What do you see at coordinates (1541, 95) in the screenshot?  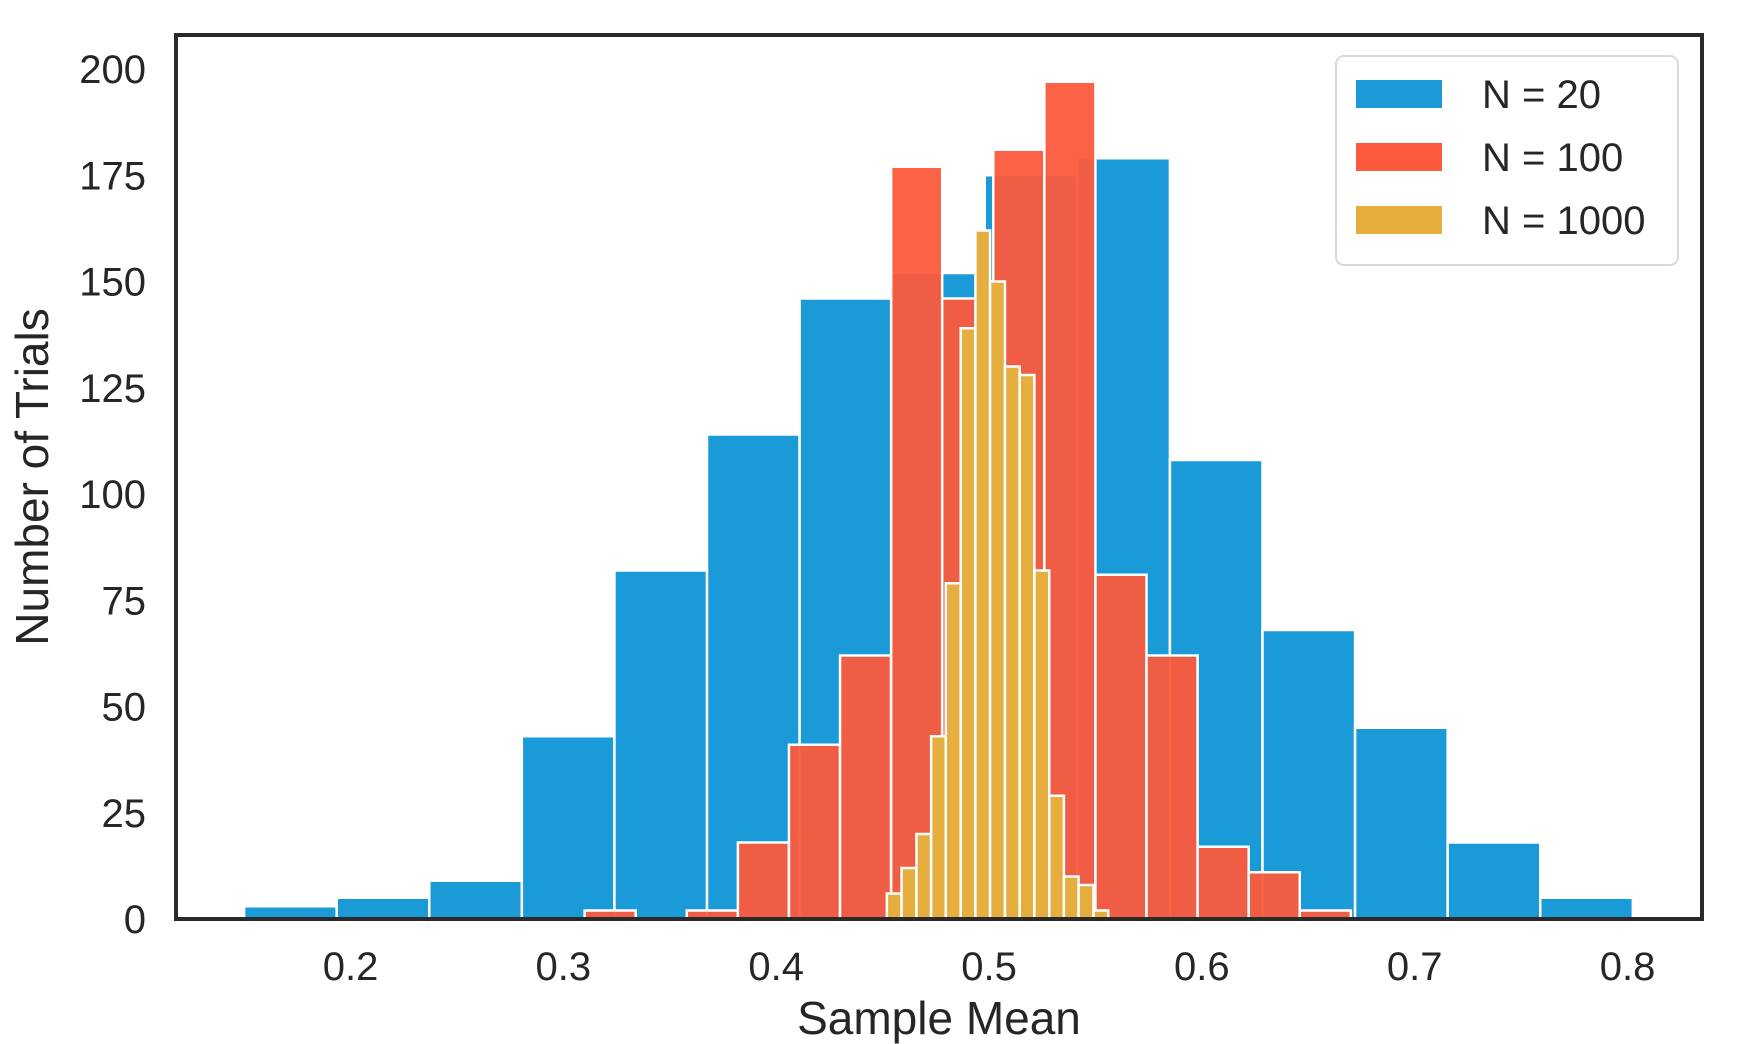 I see `legend-label: N = 20` at bounding box center [1541, 95].